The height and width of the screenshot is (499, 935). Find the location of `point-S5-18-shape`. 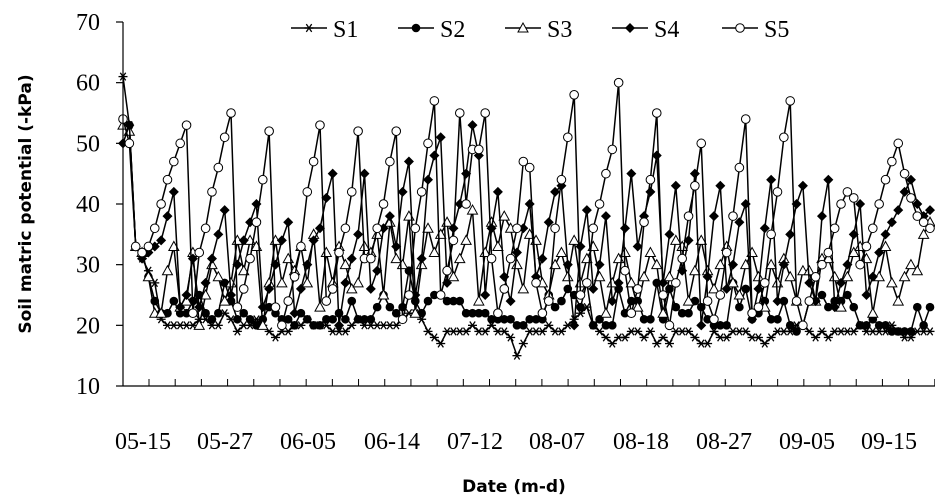

point-S5-18-shape is located at coordinates (237, 307).